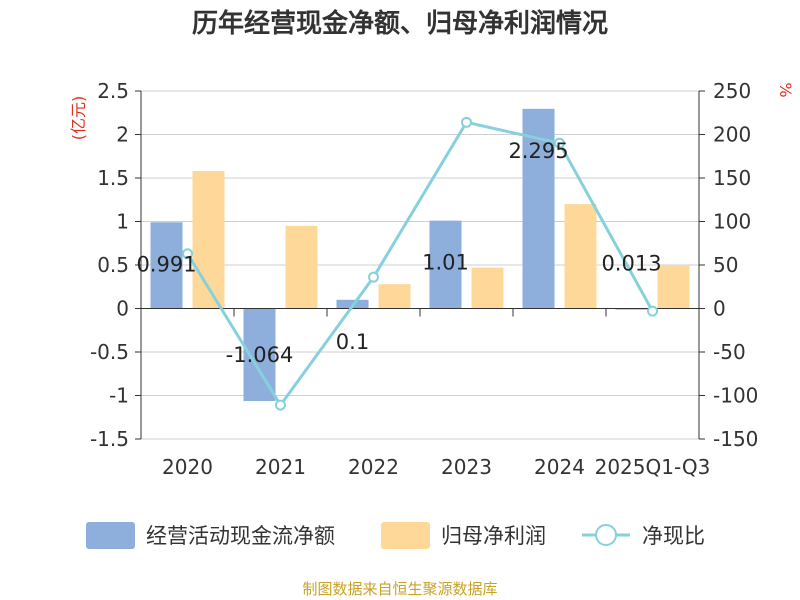 This screenshot has height=600, width=800. I want to click on cashflow-data-label: 1.01, so click(445, 263).